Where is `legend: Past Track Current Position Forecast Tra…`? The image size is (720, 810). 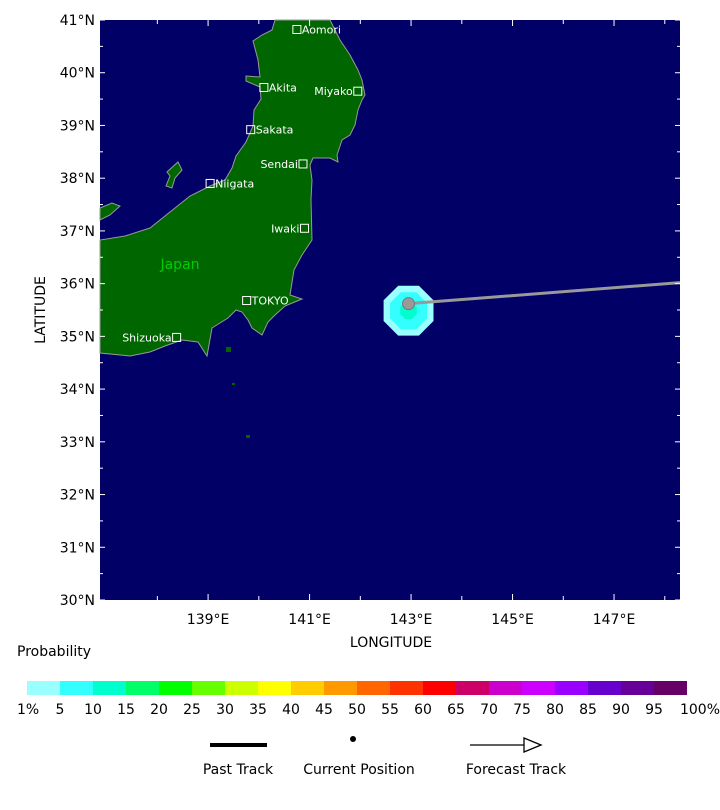 legend: Past Track Current Position Forecast Tra… is located at coordinates (385, 757).